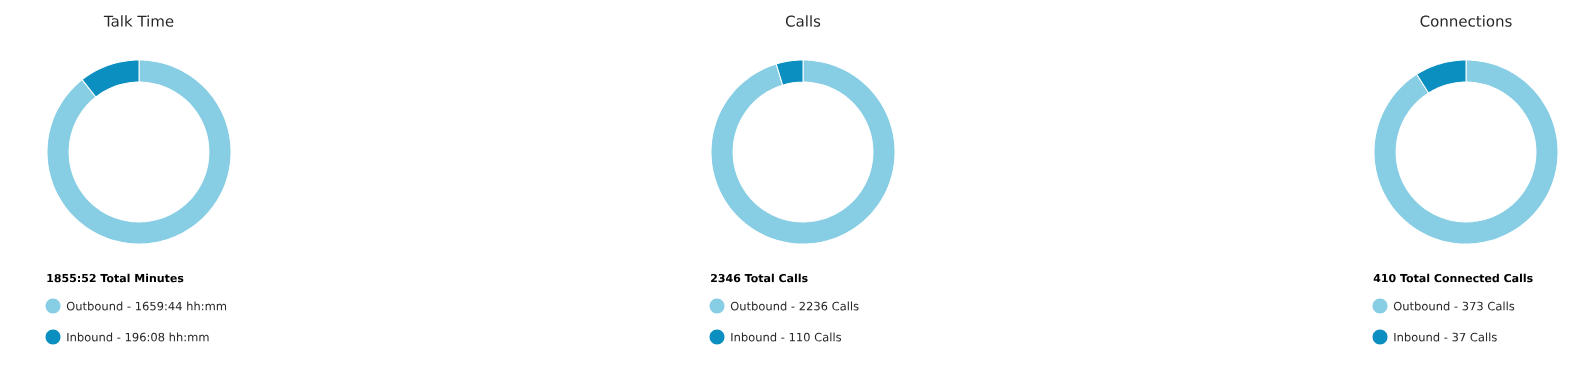  What do you see at coordinates (115, 278) in the screenshot?
I see `text: 1855:52 Total Minutes` at bounding box center [115, 278].